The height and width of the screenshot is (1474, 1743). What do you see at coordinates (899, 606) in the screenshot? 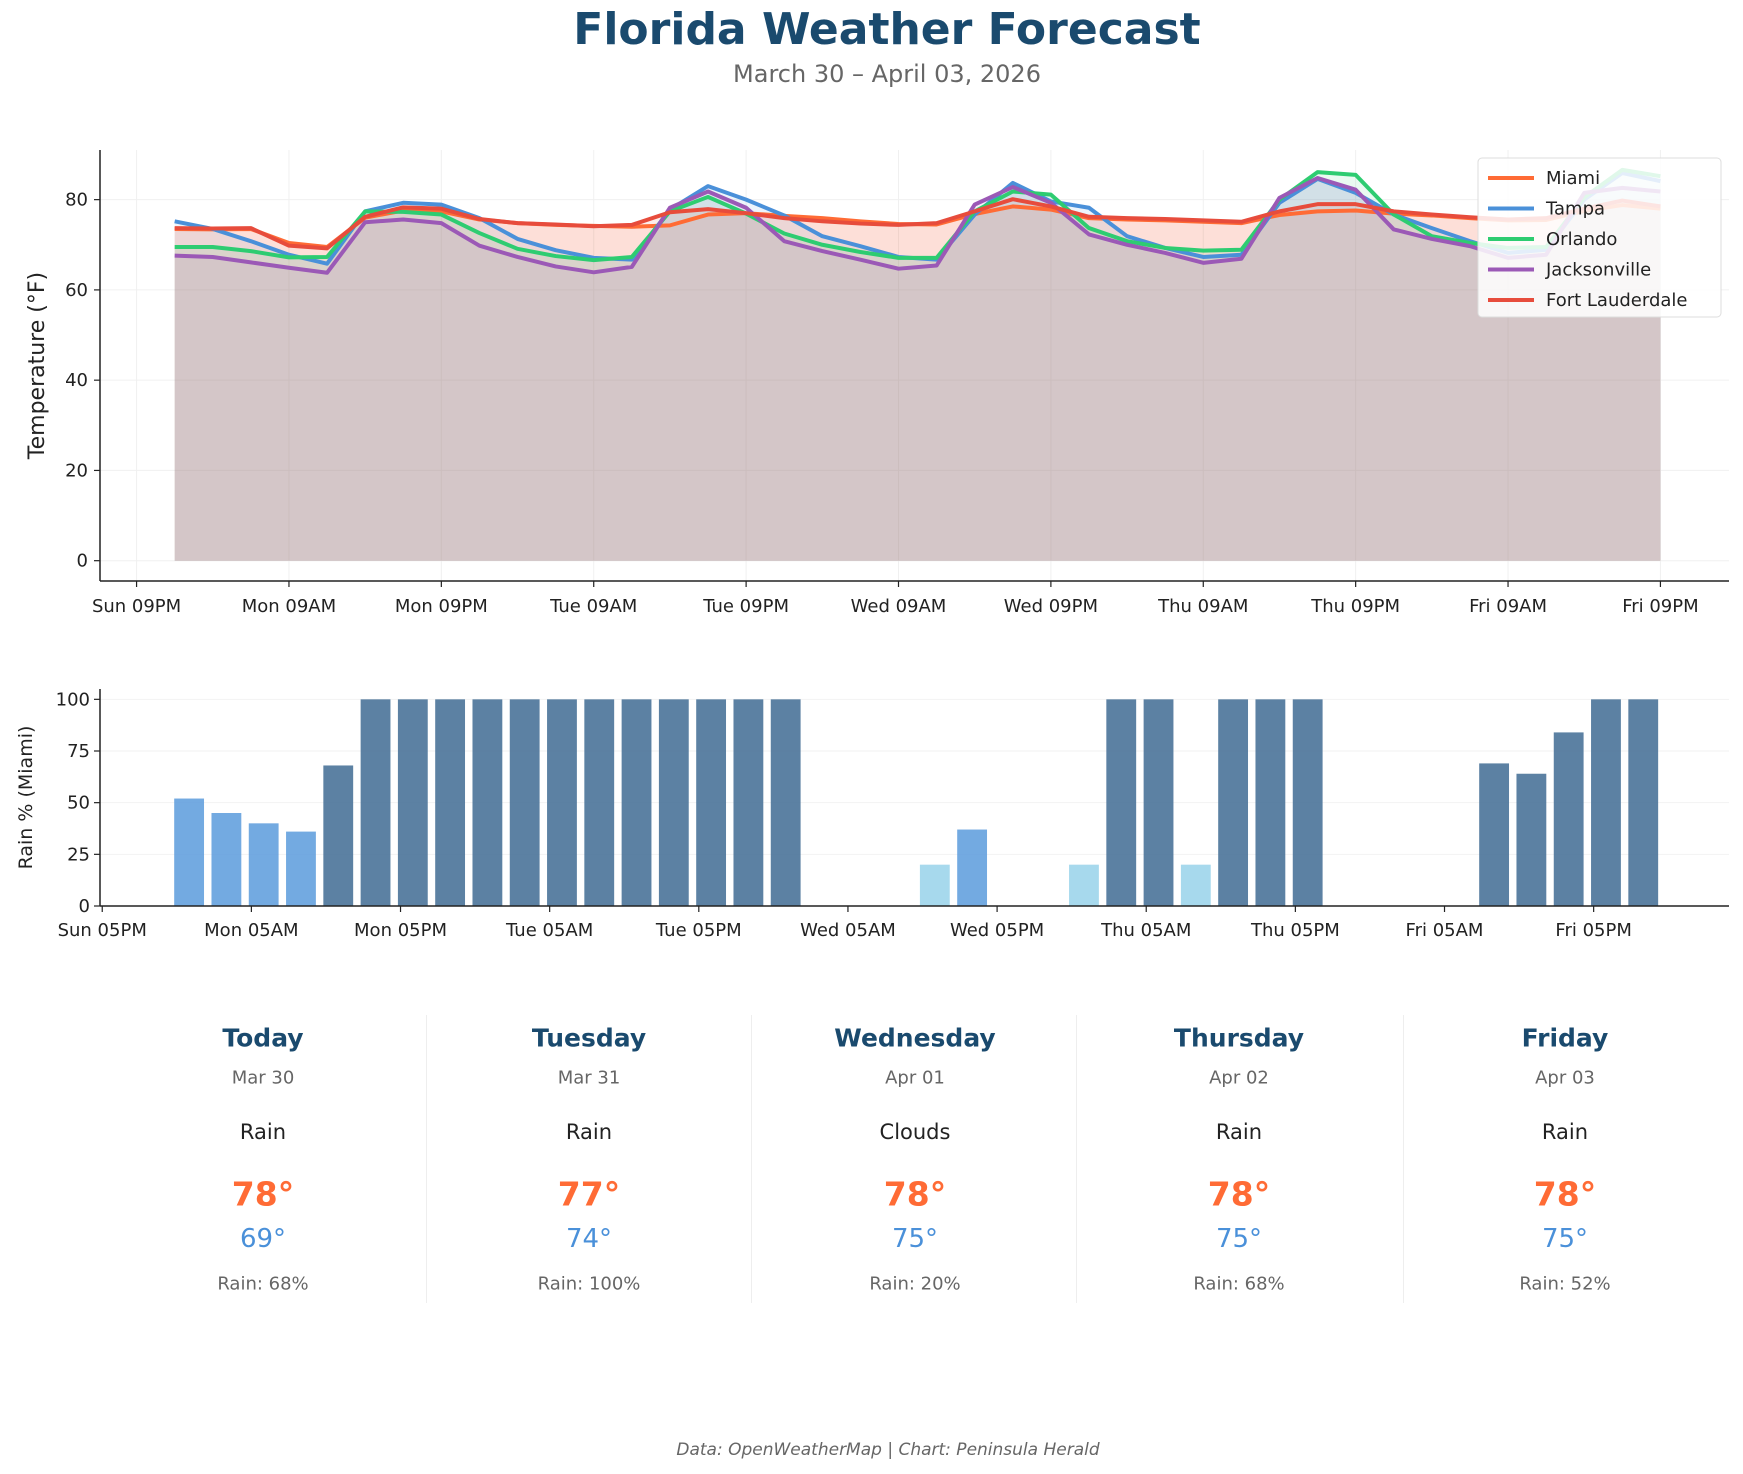
I see `x-tick-label: Wed 09AM` at bounding box center [899, 606].